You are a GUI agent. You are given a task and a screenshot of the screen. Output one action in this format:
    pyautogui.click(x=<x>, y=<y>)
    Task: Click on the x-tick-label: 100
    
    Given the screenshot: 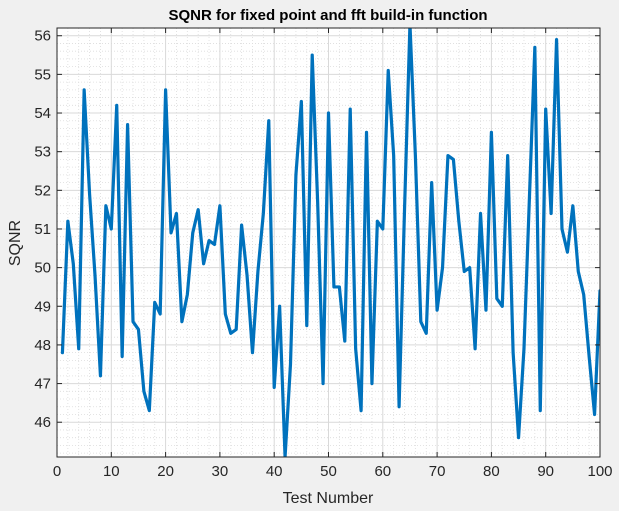 What is the action you would take?
    pyautogui.click(x=599, y=471)
    